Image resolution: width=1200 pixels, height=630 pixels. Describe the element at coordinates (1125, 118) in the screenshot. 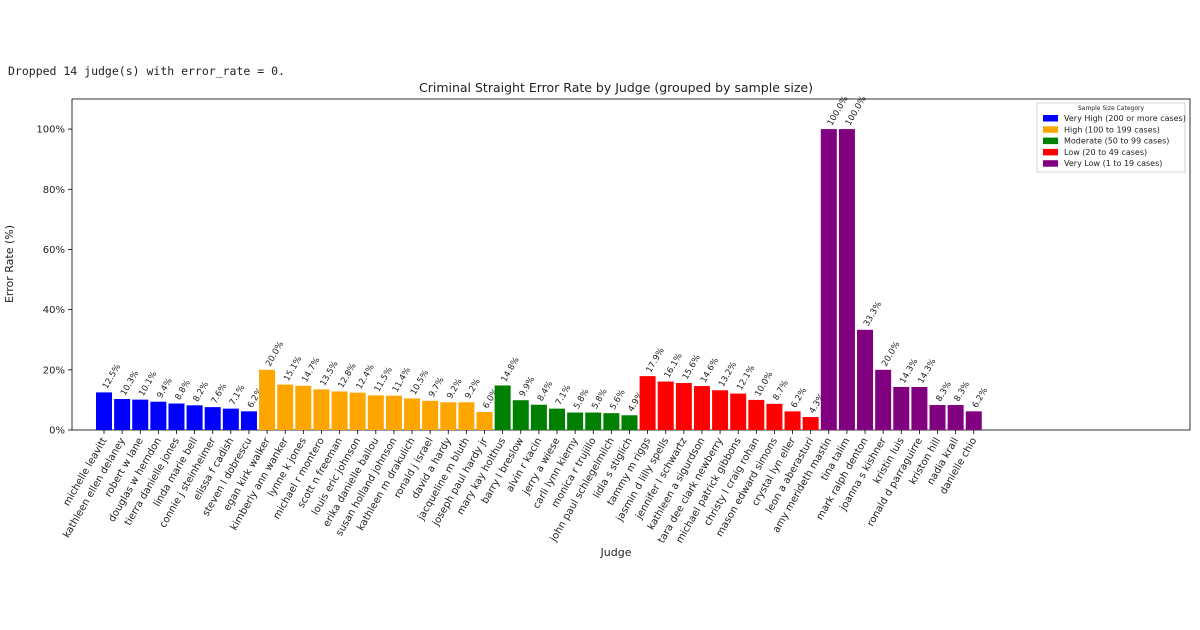

I see `legend-entry-label: Very High (200 or more cases)` at that location.